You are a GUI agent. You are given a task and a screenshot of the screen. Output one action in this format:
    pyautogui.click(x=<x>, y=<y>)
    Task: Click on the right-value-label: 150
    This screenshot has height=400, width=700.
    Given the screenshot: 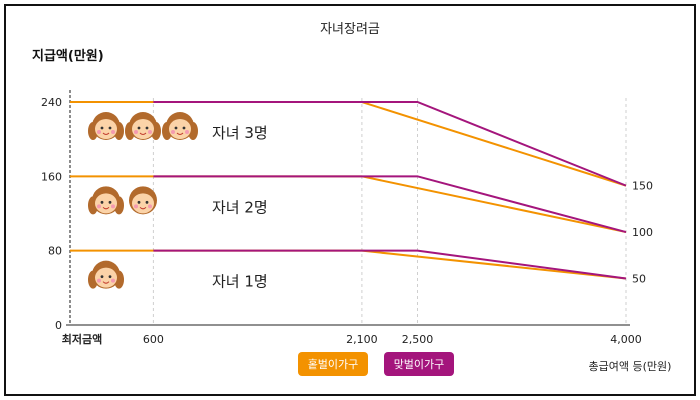 What is the action you would take?
    pyautogui.click(x=642, y=186)
    